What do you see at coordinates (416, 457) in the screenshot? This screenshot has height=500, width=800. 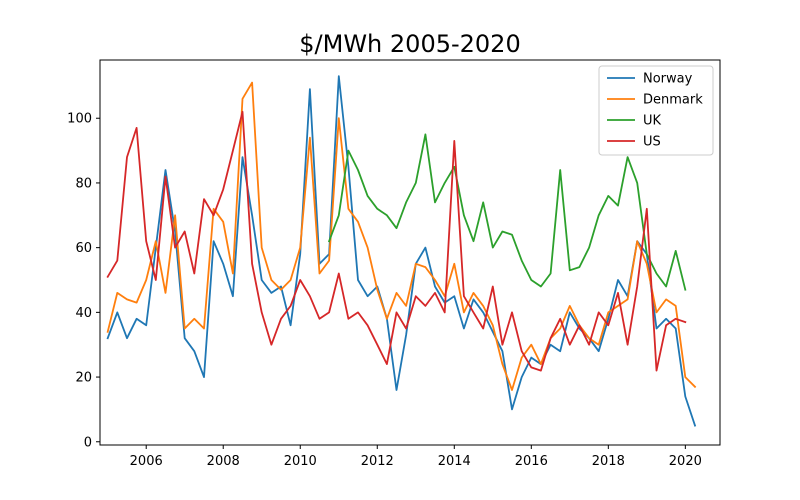 I see `x-axis: 2006 2008 2010 2012 2014 2016 2018 2020` at bounding box center [416, 457].